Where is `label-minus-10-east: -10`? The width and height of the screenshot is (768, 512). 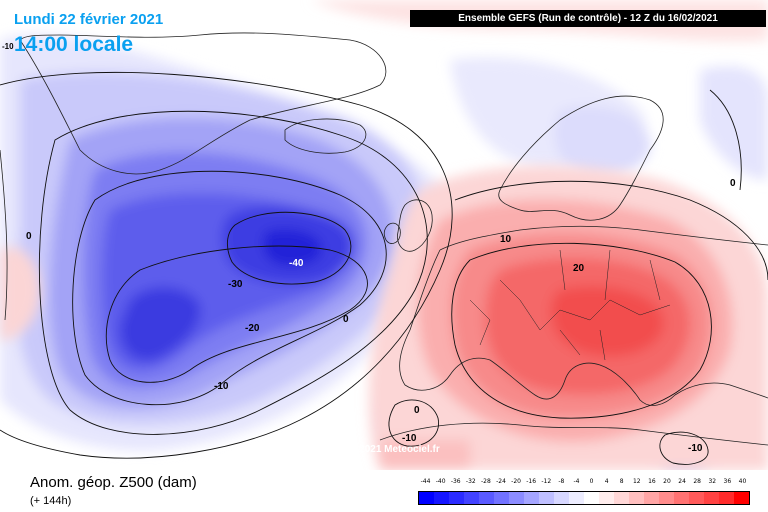
label-minus-10-east: -10 is located at coordinates (695, 448).